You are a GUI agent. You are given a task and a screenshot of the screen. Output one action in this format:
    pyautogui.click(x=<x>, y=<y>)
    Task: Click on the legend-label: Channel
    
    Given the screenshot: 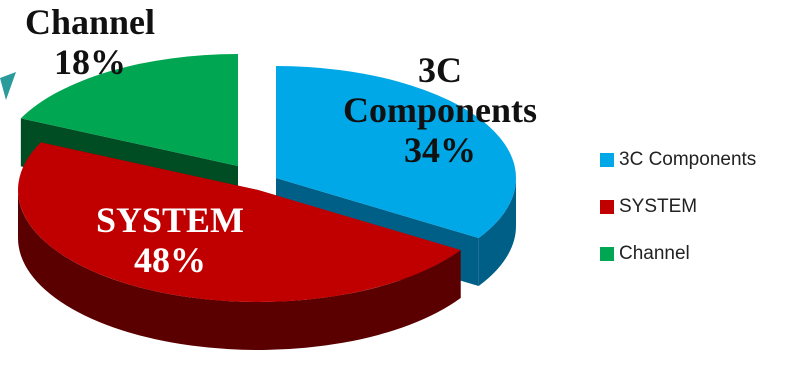 What is the action you would take?
    pyautogui.click(x=654, y=253)
    